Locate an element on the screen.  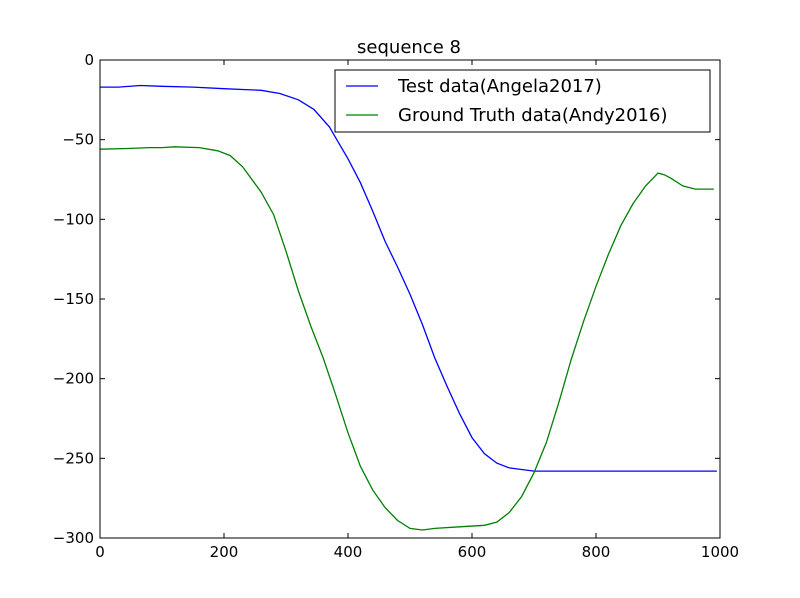
x-tick-label: 0 is located at coordinates (100, 552).